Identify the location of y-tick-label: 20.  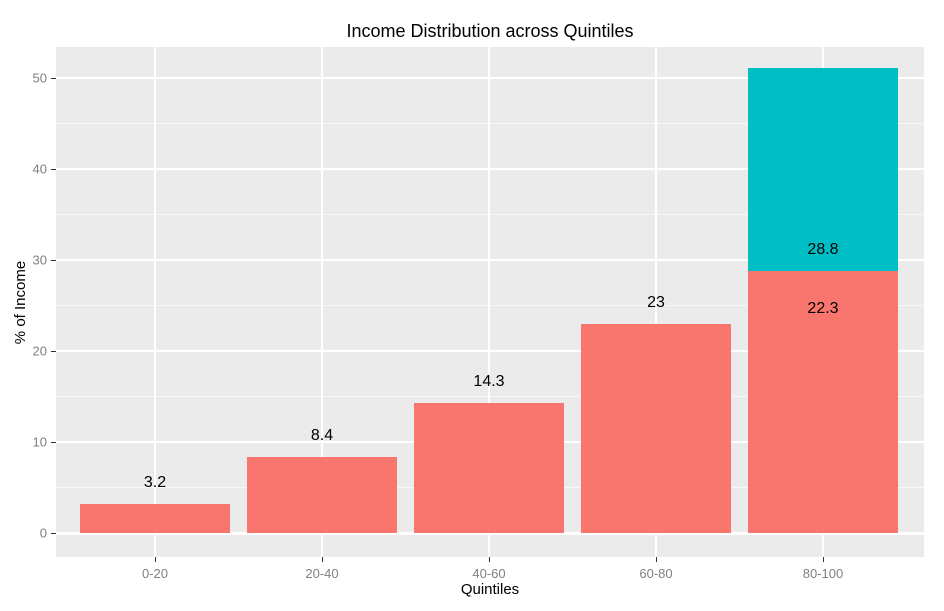
(39, 351).